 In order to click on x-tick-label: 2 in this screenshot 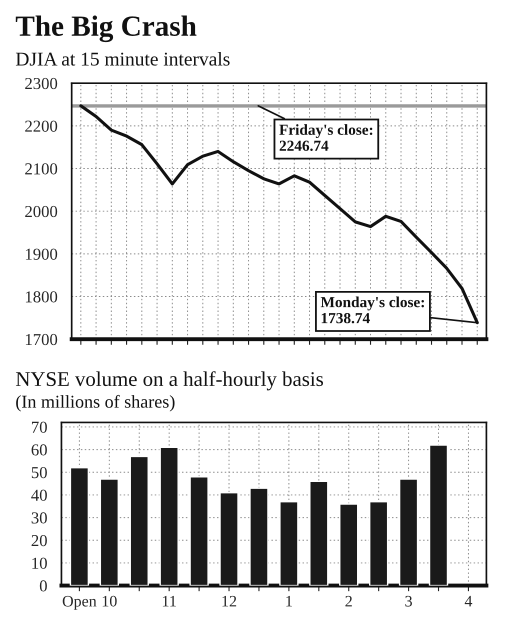, I will do `click(348, 601)`.